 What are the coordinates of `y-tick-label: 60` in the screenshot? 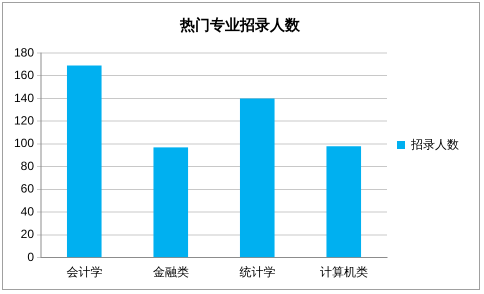 It's located at (27, 189).